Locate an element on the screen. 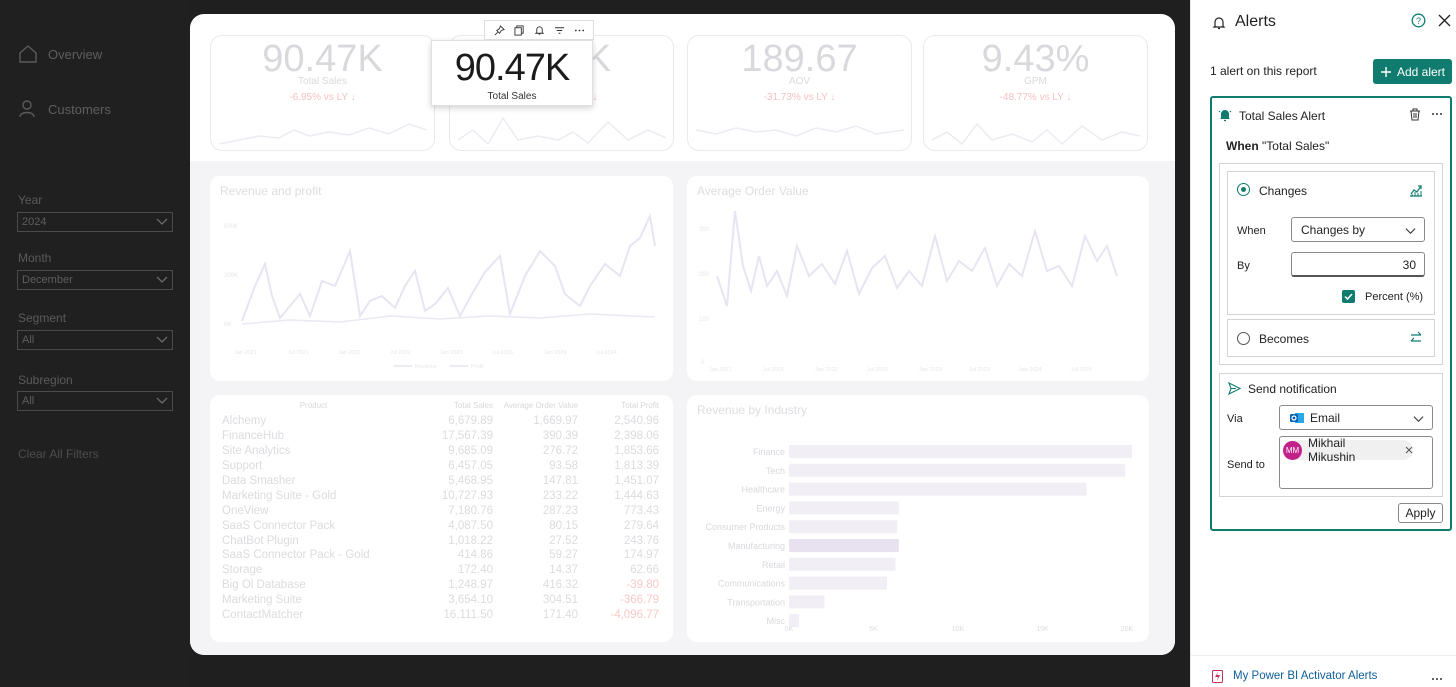 The image size is (1456, 687). table-cell: FinanceHub is located at coordinates (253, 436).